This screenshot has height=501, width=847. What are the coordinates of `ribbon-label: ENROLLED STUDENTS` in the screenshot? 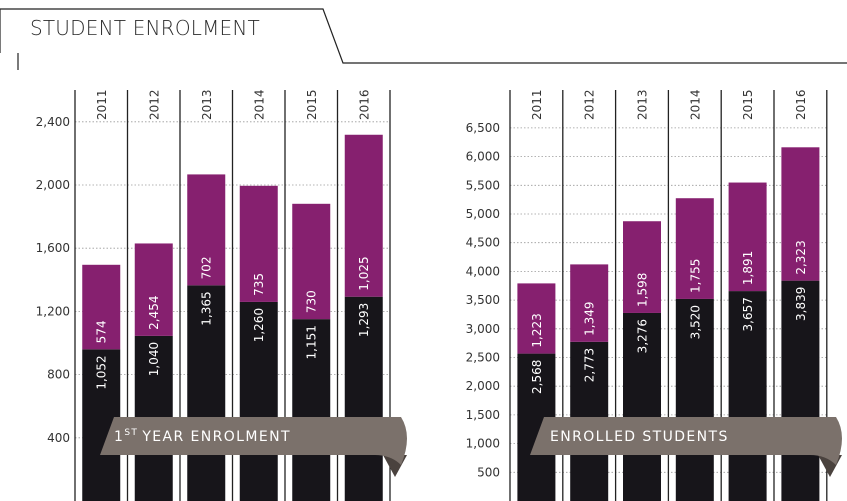 It's located at (686, 447).